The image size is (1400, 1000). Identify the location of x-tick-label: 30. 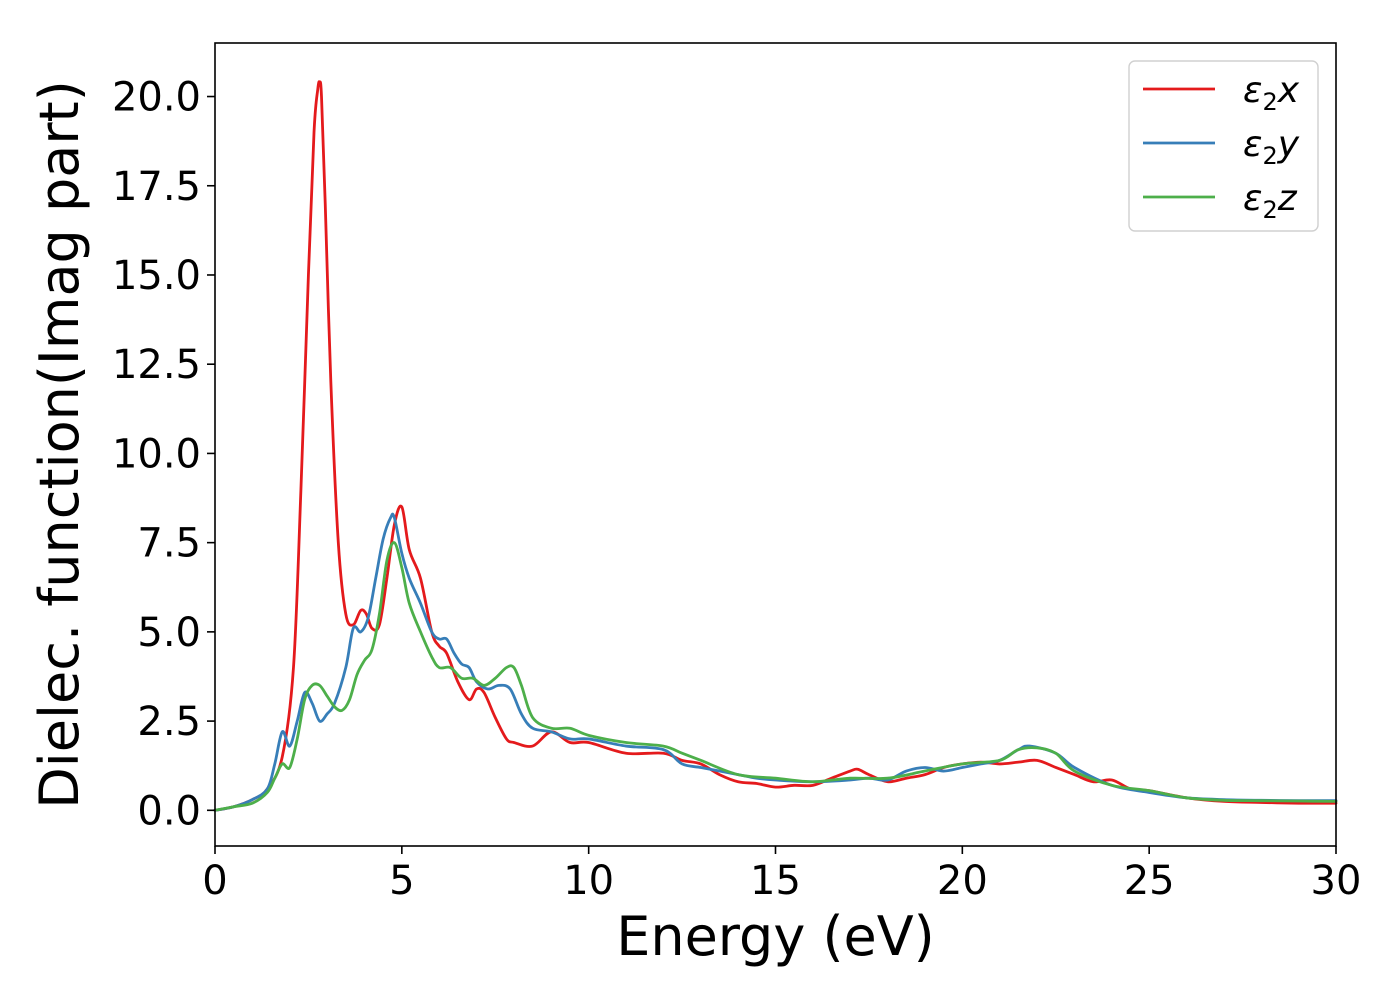
(1336, 881).